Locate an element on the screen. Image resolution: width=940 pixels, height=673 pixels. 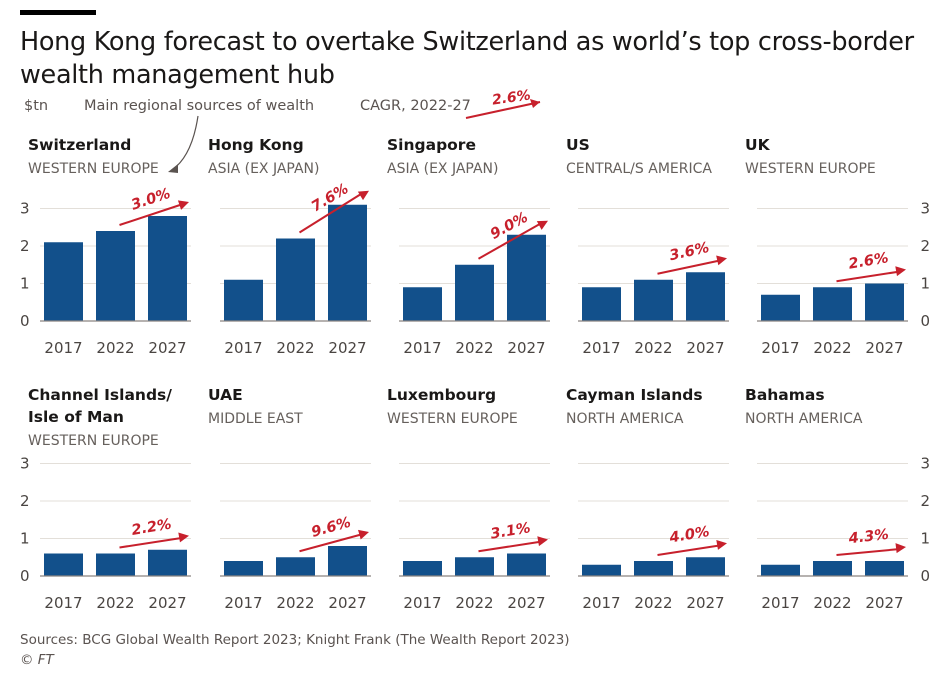
unit-label: $tn is located at coordinates (36, 106).